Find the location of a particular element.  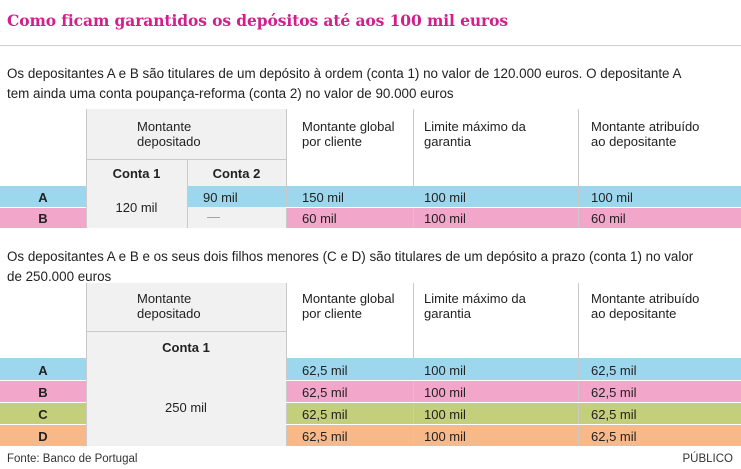

row2-c-label: C is located at coordinates (43, 414).